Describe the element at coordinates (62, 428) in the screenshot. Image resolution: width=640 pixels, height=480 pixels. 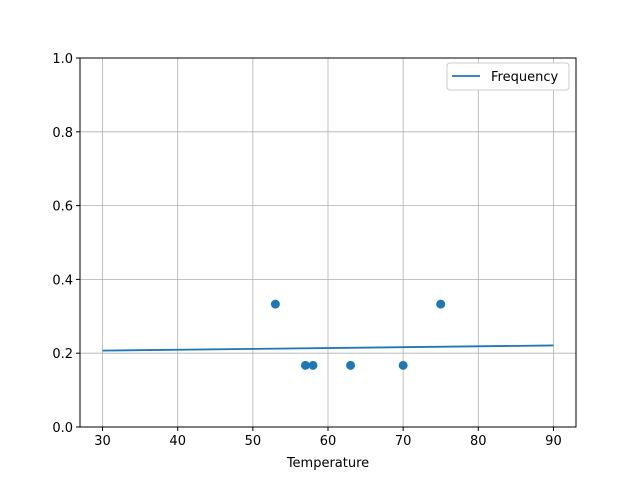
I see `y-tick-label: 0.0` at that location.